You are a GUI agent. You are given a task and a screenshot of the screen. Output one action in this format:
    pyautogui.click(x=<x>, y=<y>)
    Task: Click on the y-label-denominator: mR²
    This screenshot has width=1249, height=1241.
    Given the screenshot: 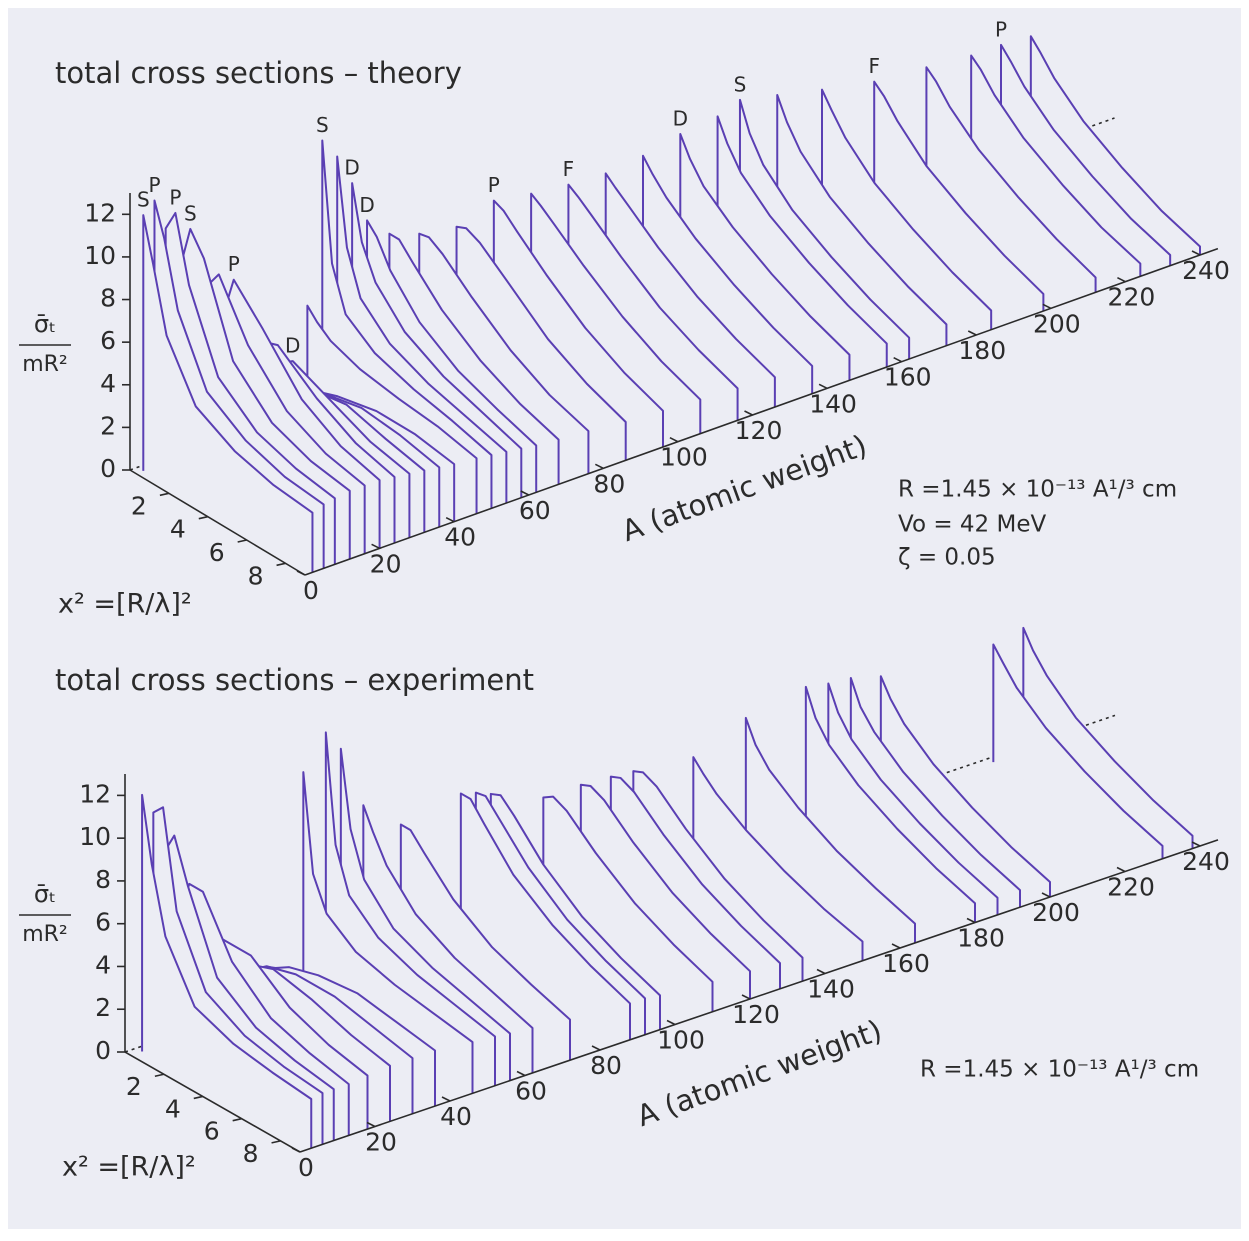 What is the action you would take?
    pyautogui.click(x=45, y=364)
    